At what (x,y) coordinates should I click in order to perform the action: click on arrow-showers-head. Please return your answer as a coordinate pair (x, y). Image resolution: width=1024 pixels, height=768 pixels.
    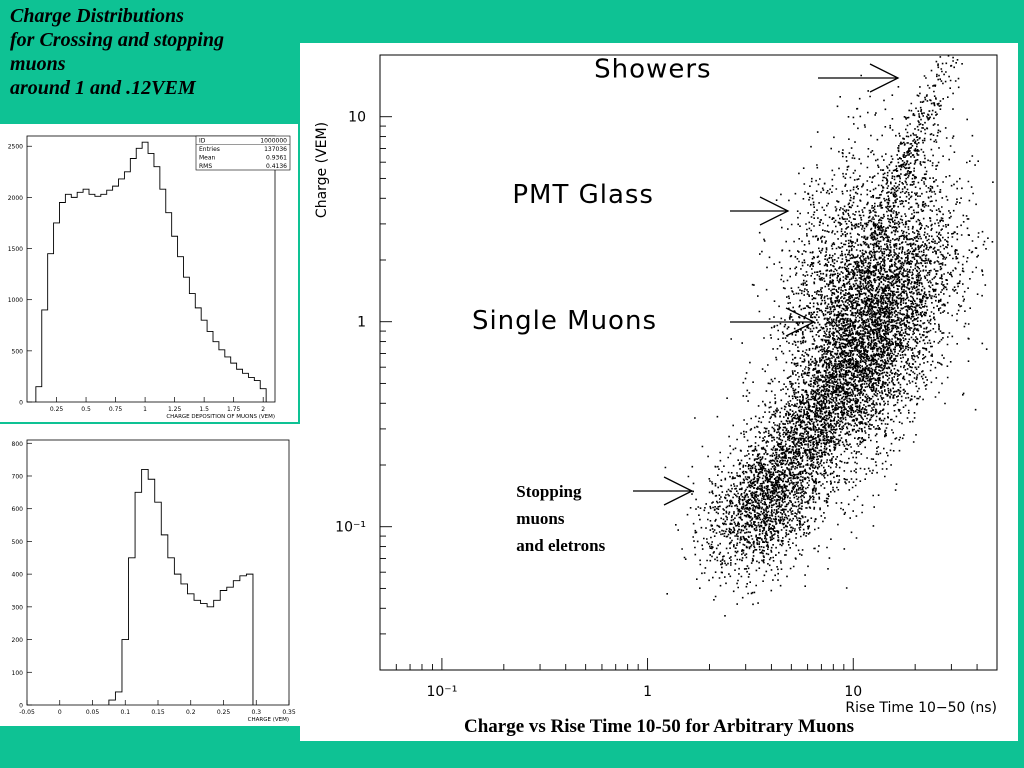
    Looking at the image, I should click on (884, 78).